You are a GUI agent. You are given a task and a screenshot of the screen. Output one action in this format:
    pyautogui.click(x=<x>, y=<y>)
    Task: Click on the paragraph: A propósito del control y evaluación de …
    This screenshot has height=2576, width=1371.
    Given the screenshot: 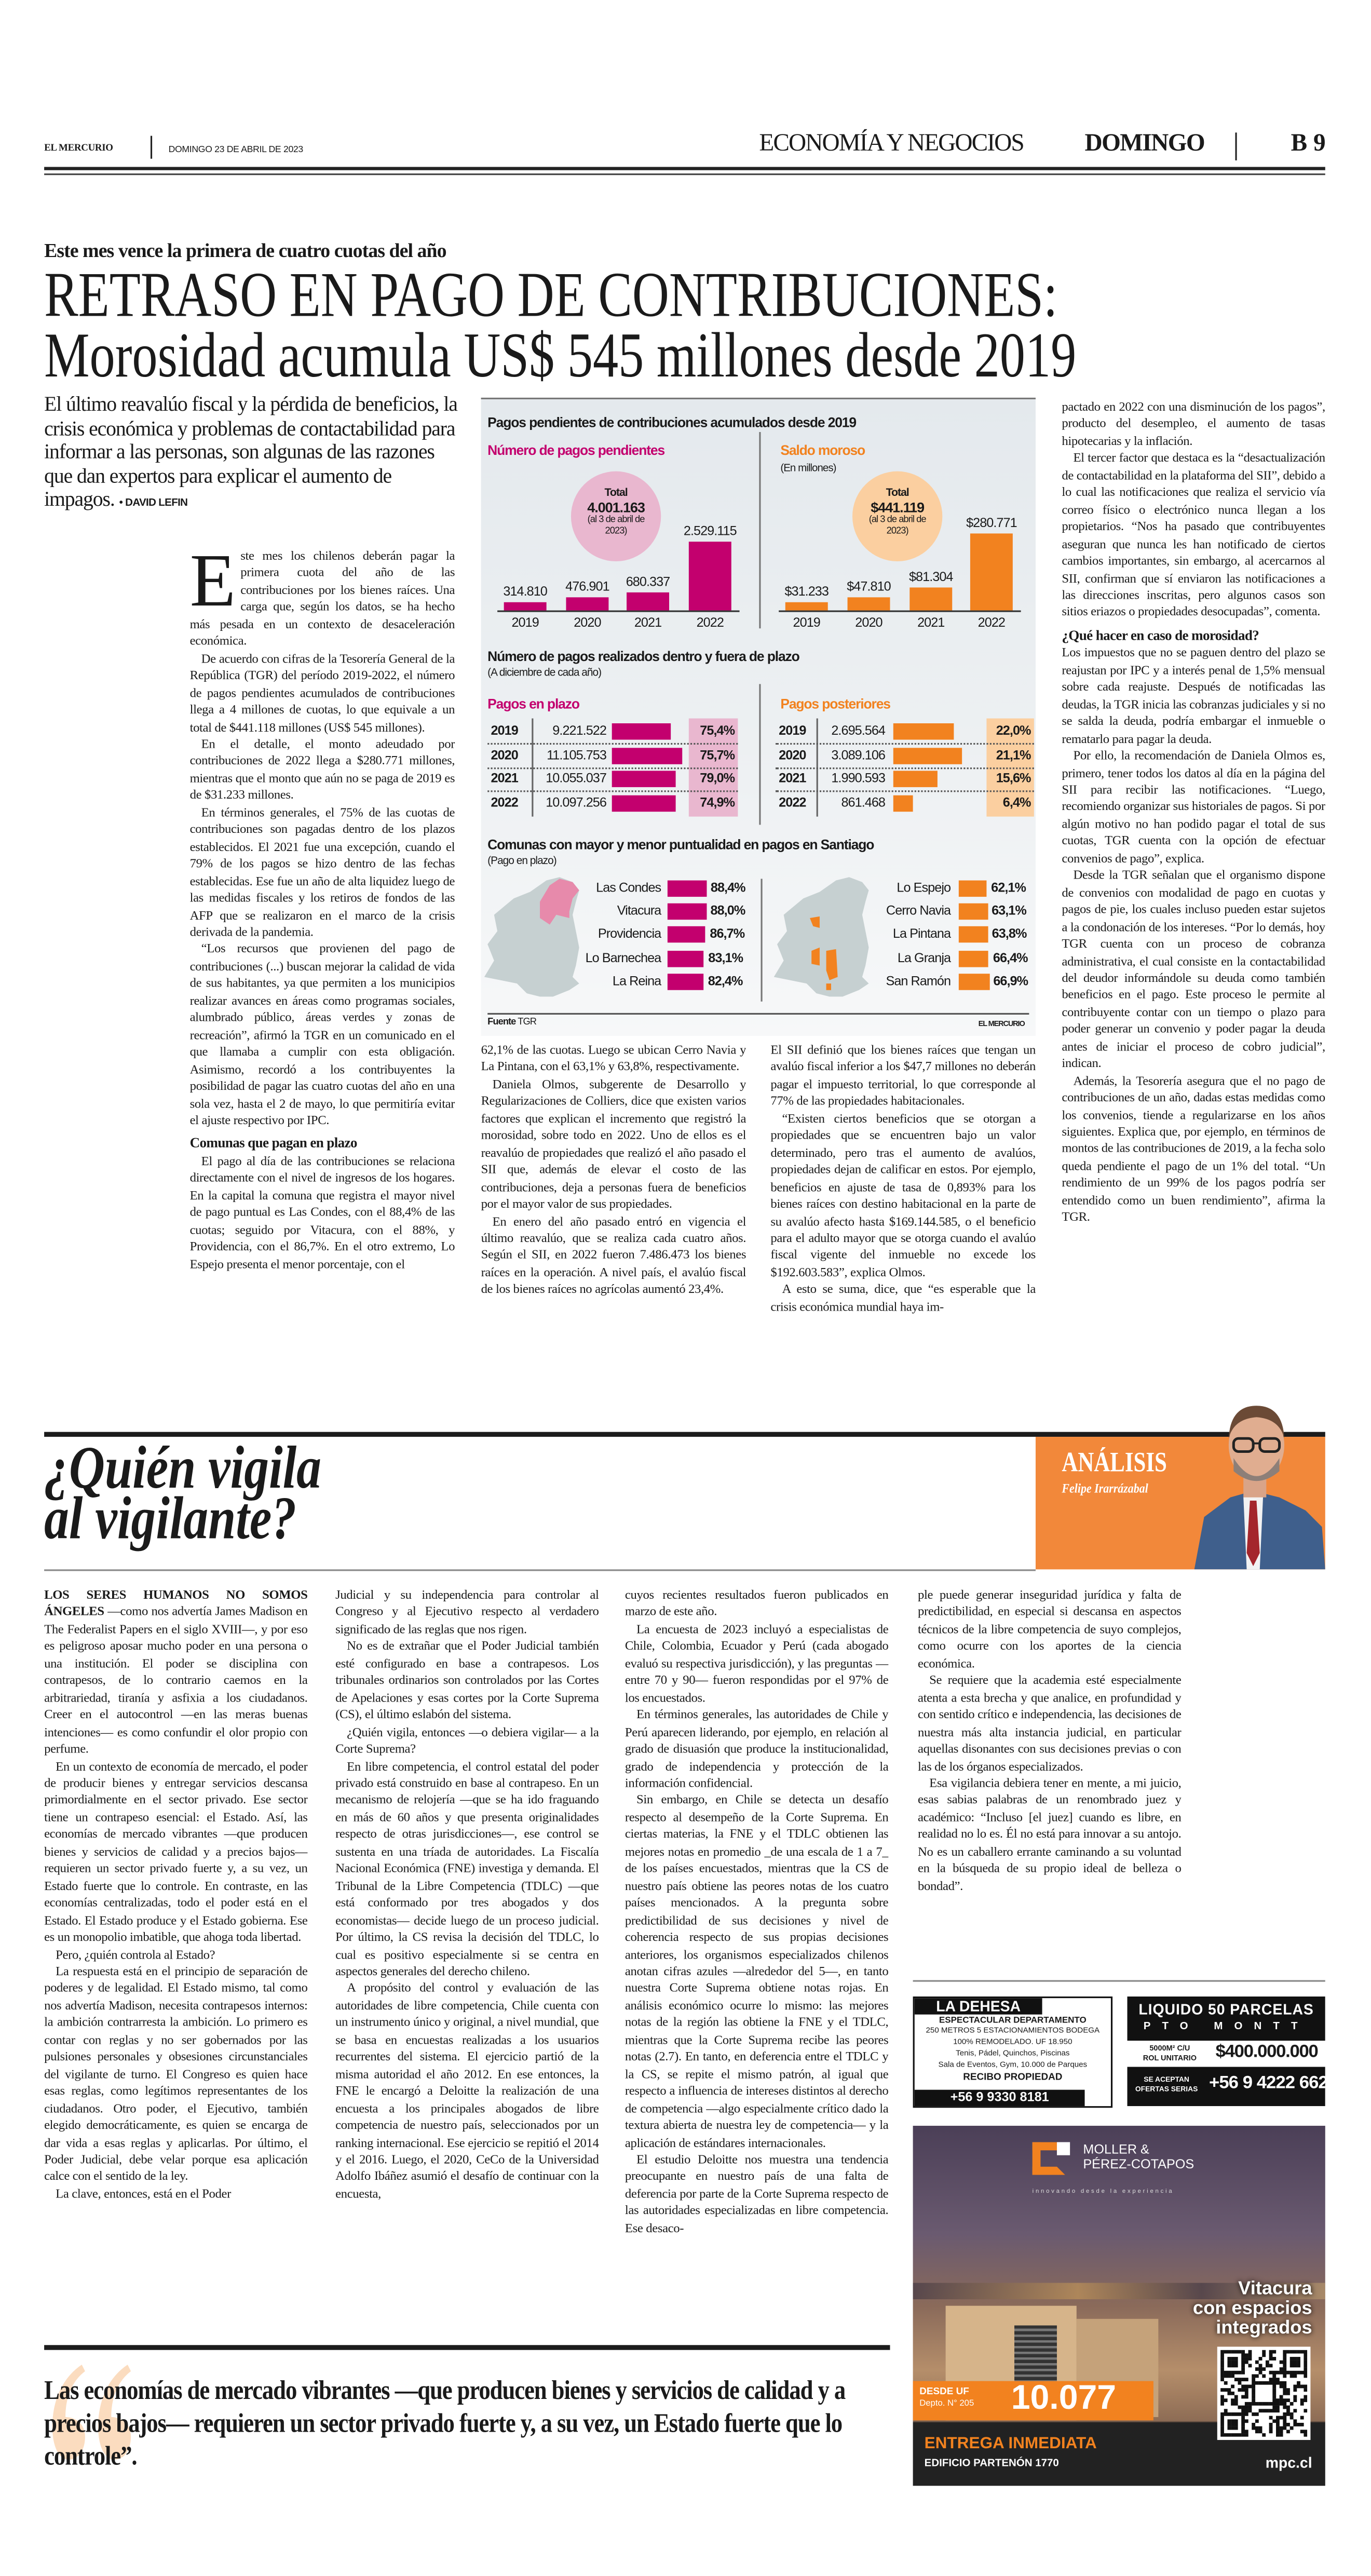 What is the action you would take?
    pyautogui.click(x=467, y=2090)
    